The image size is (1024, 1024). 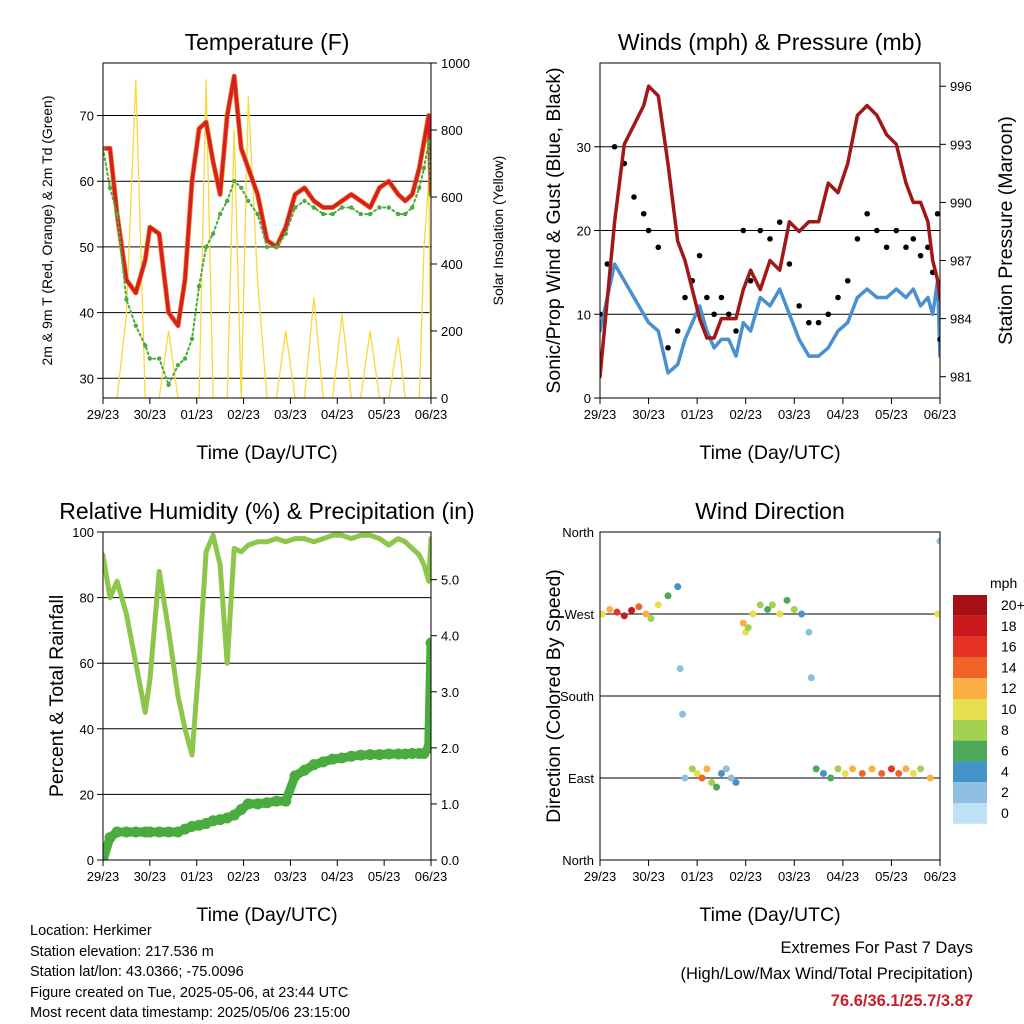 What do you see at coordinates (580, 614) in the screenshot?
I see `y-tick-label: West` at bounding box center [580, 614].